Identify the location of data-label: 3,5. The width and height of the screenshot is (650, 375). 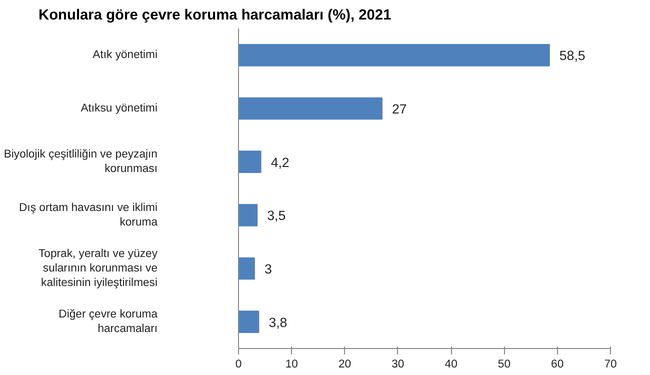
(276, 216).